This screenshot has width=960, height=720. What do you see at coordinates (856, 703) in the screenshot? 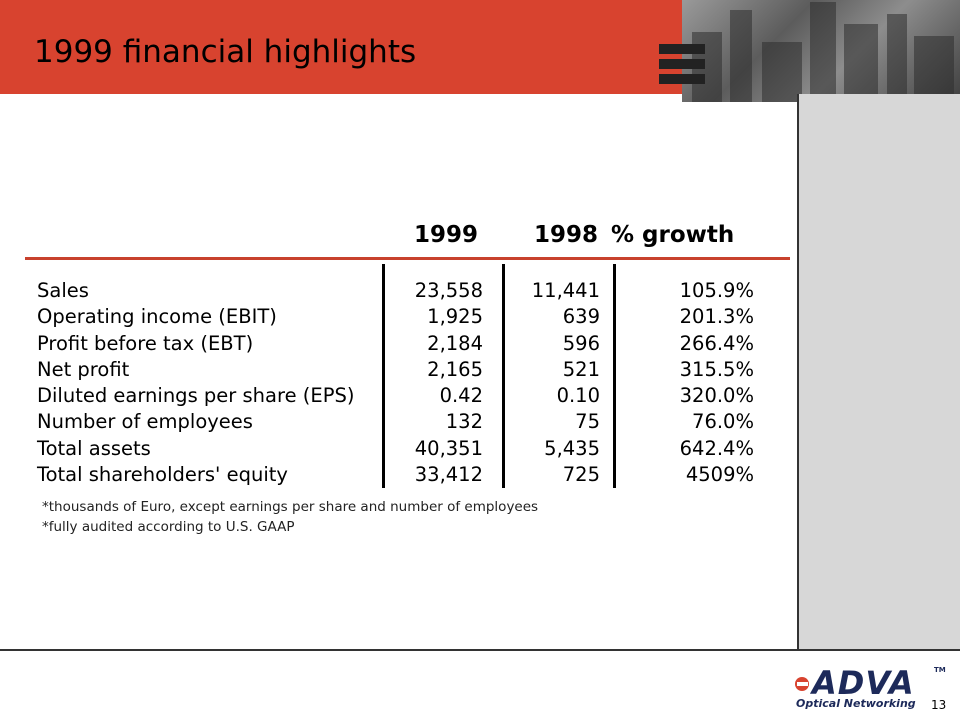
I see `adva-tagline: Optical Networking` at bounding box center [856, 703].